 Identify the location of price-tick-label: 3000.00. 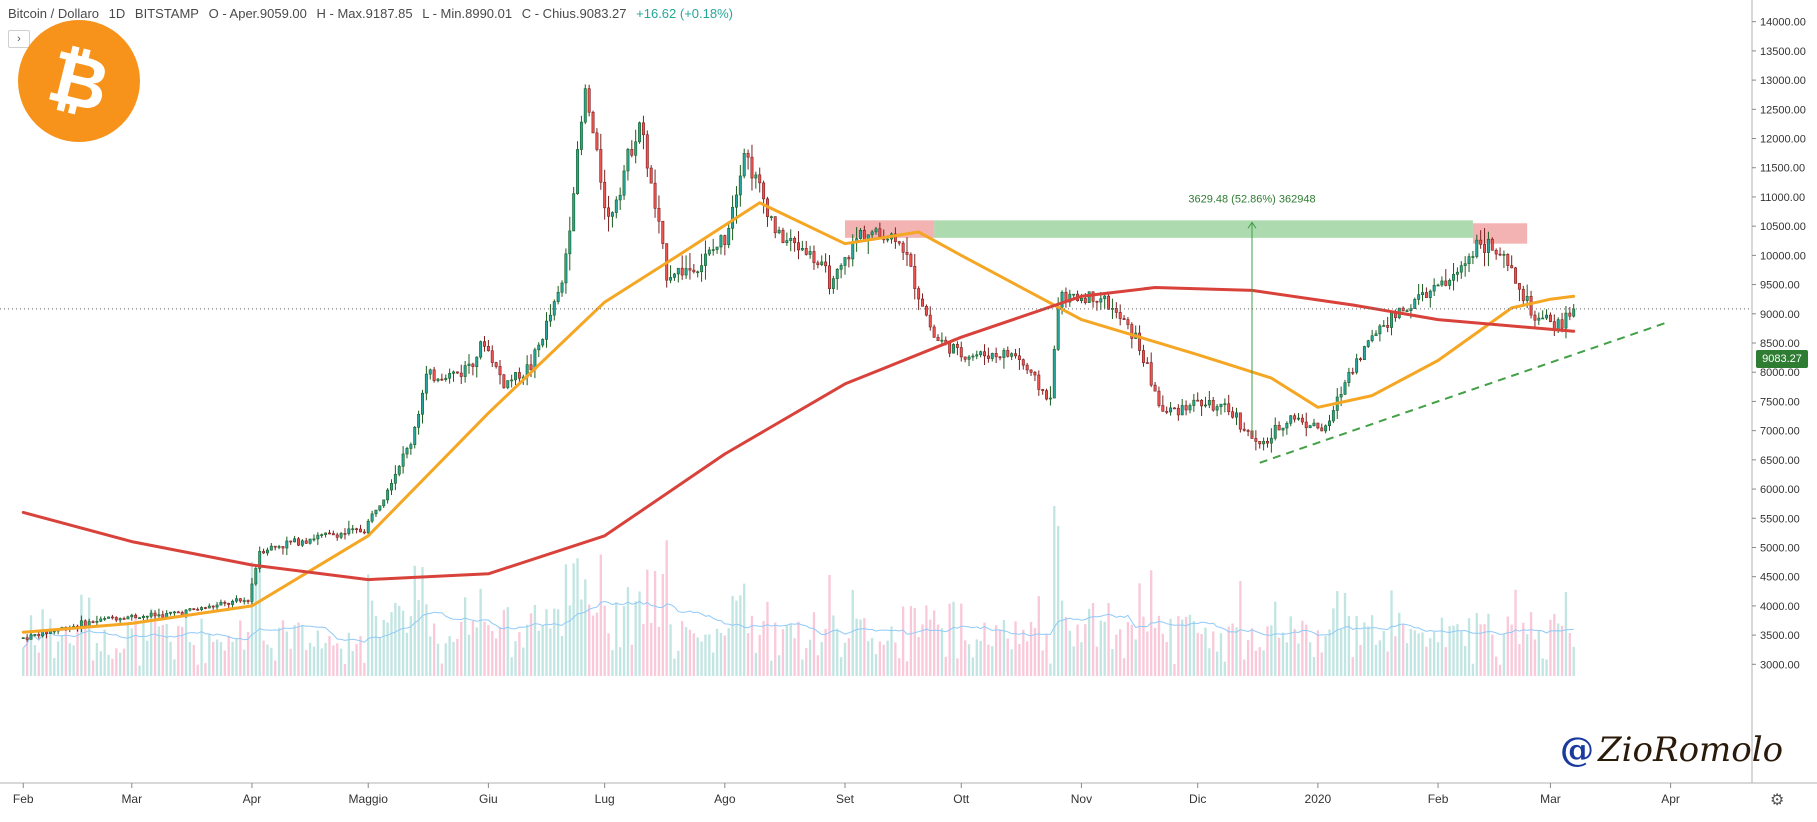
(1780, 665).